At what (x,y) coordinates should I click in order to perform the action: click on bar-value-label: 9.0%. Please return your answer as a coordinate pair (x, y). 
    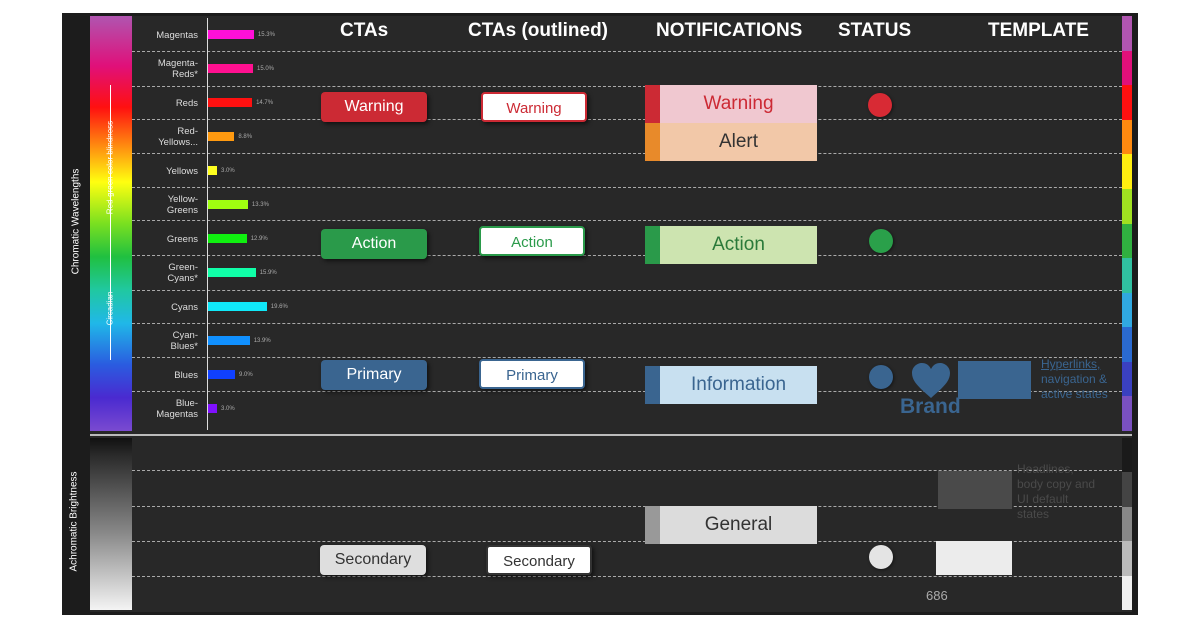
    Looking at the image, I should click on (246, 374).